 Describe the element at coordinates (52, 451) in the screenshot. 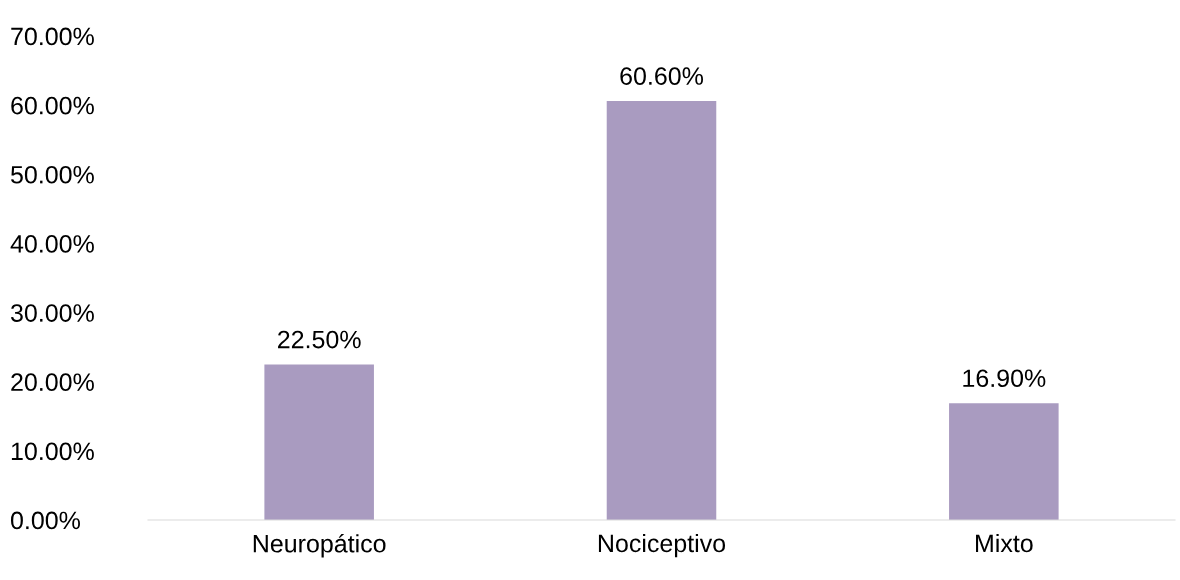

I see `y-tick-label: 10.00%` at that location.